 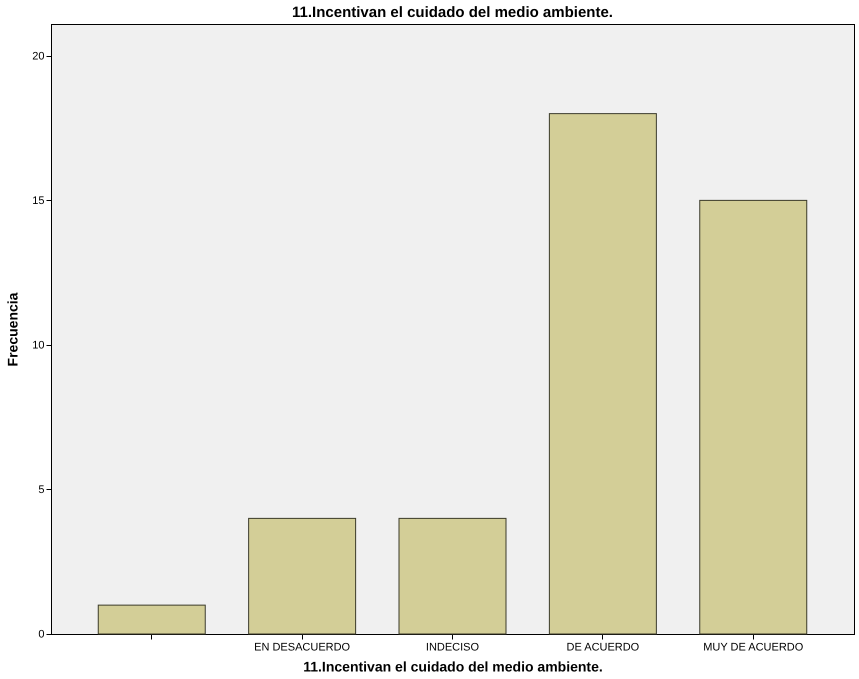 What do you see at coordinates (38, 56) in the screenshot?
I see `y-tick-label: 20` at bounding box center [38, 56].